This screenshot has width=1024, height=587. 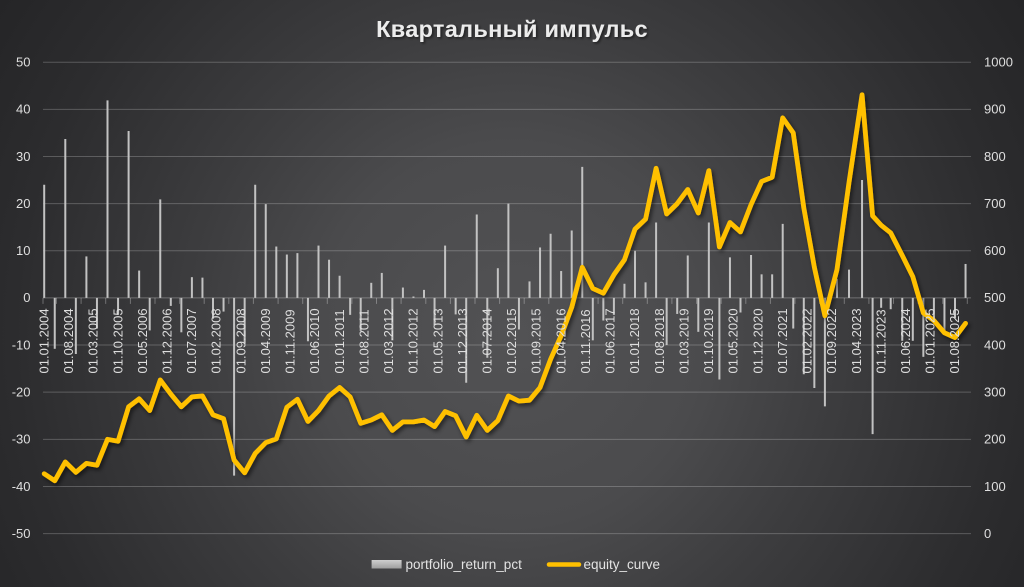 I want to click on svg-text: 01.12.2006, so click(x=167, y=340).